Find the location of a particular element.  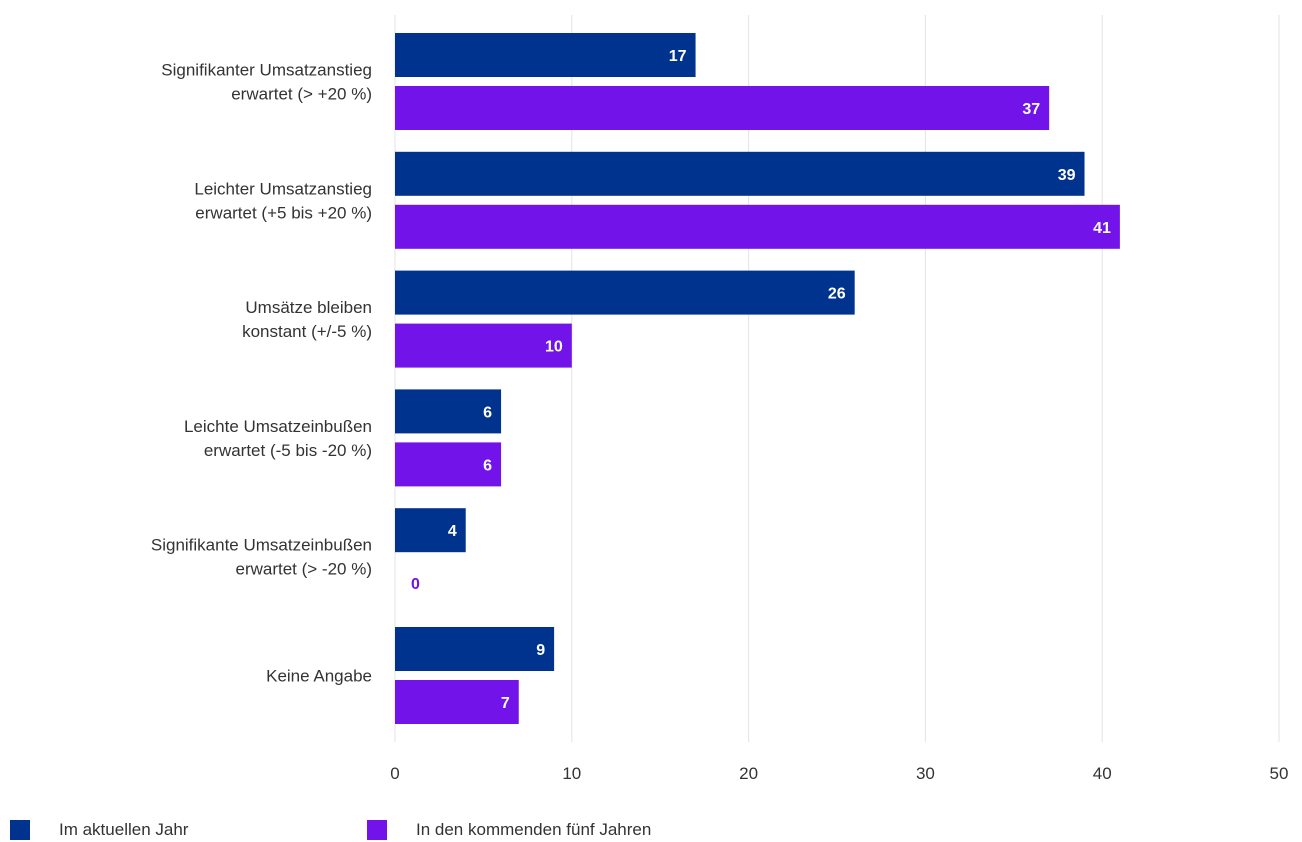

legend-item-series-0: Im aktuellen Jahr is located at coordinates (99, 830).